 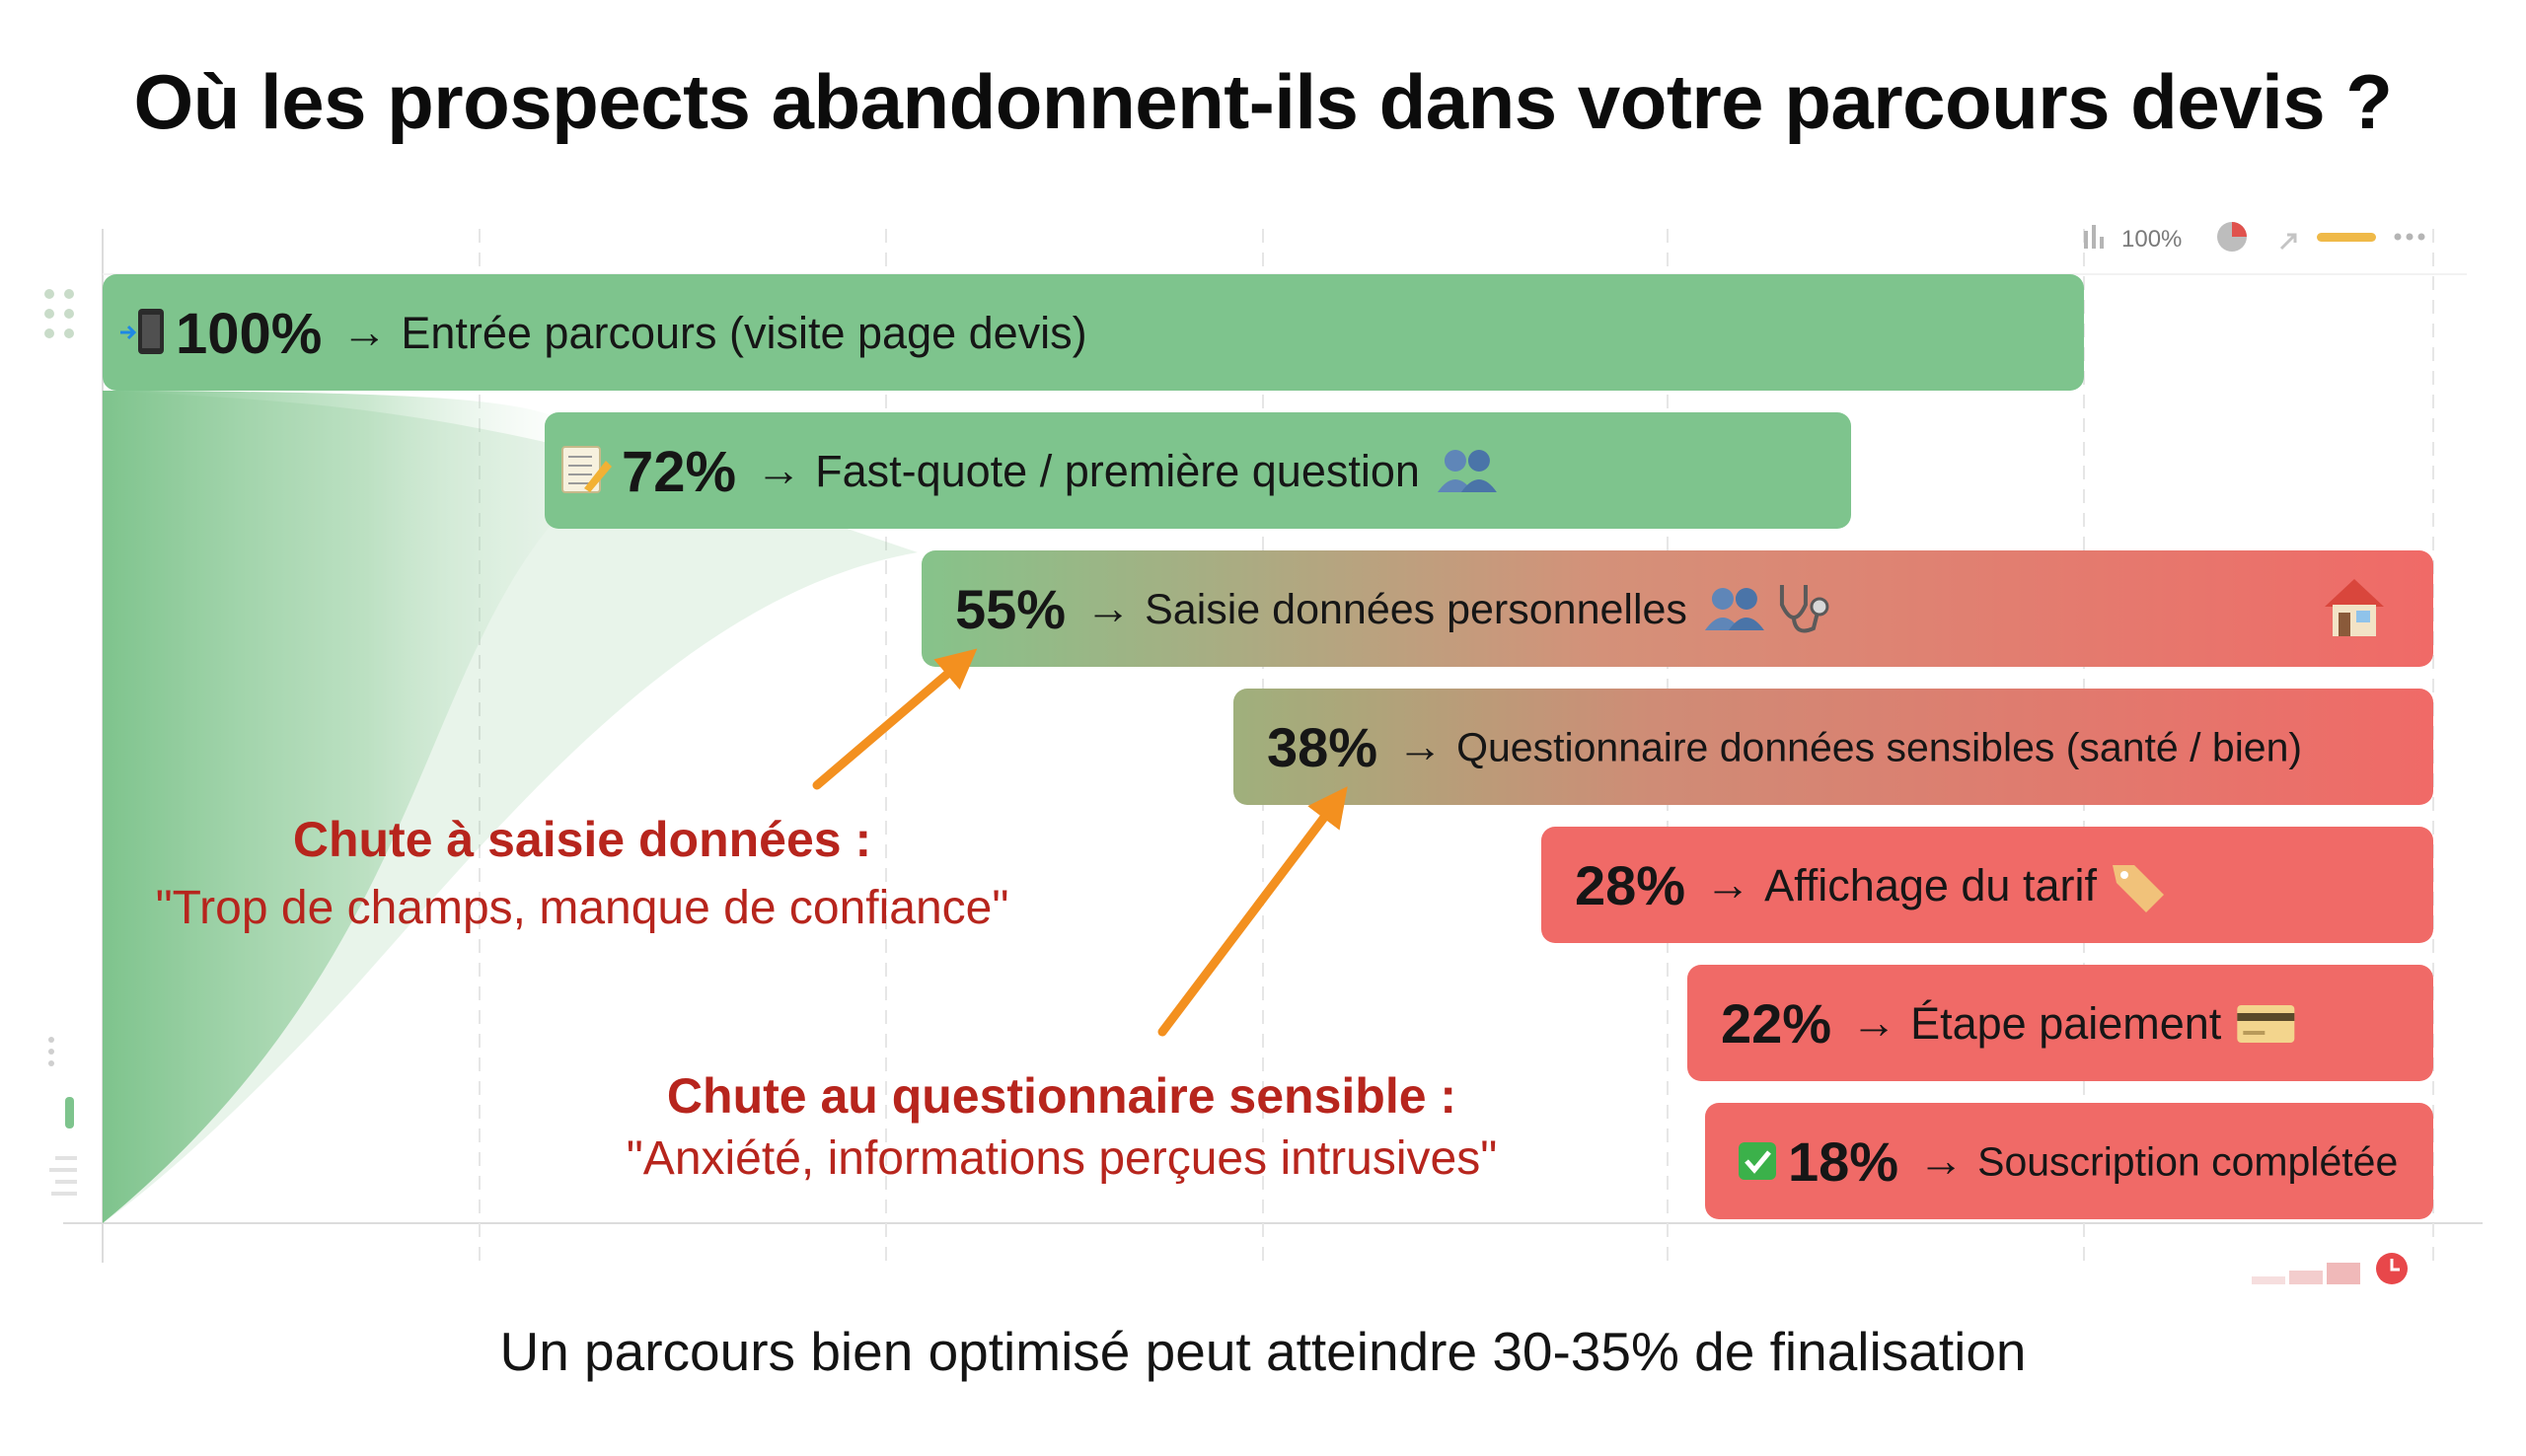 What do you see at coordinates (2266, 1024) in the screenshot?
I see `credit-card-icon` at bounding box center [2266, 1024].